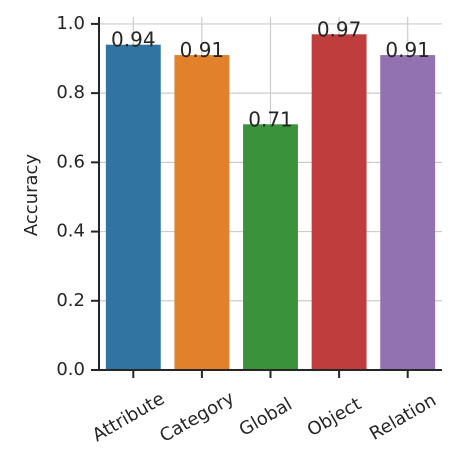 This screenshot has height=469, width=463. Describe the element at coordinates (197, 416) in the screenshot. I see `x-tick-label: Category` at that location.